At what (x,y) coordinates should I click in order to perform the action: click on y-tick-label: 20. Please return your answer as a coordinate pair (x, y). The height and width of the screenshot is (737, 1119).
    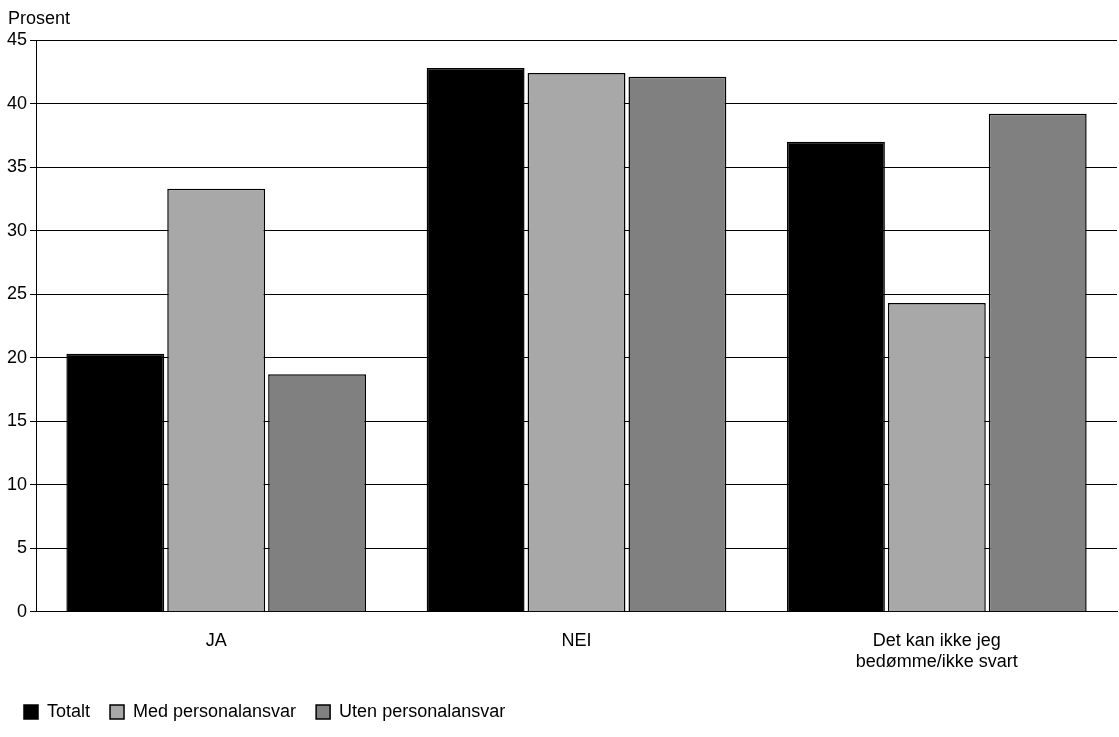
    Looking at the image, I should click on (17, 356).